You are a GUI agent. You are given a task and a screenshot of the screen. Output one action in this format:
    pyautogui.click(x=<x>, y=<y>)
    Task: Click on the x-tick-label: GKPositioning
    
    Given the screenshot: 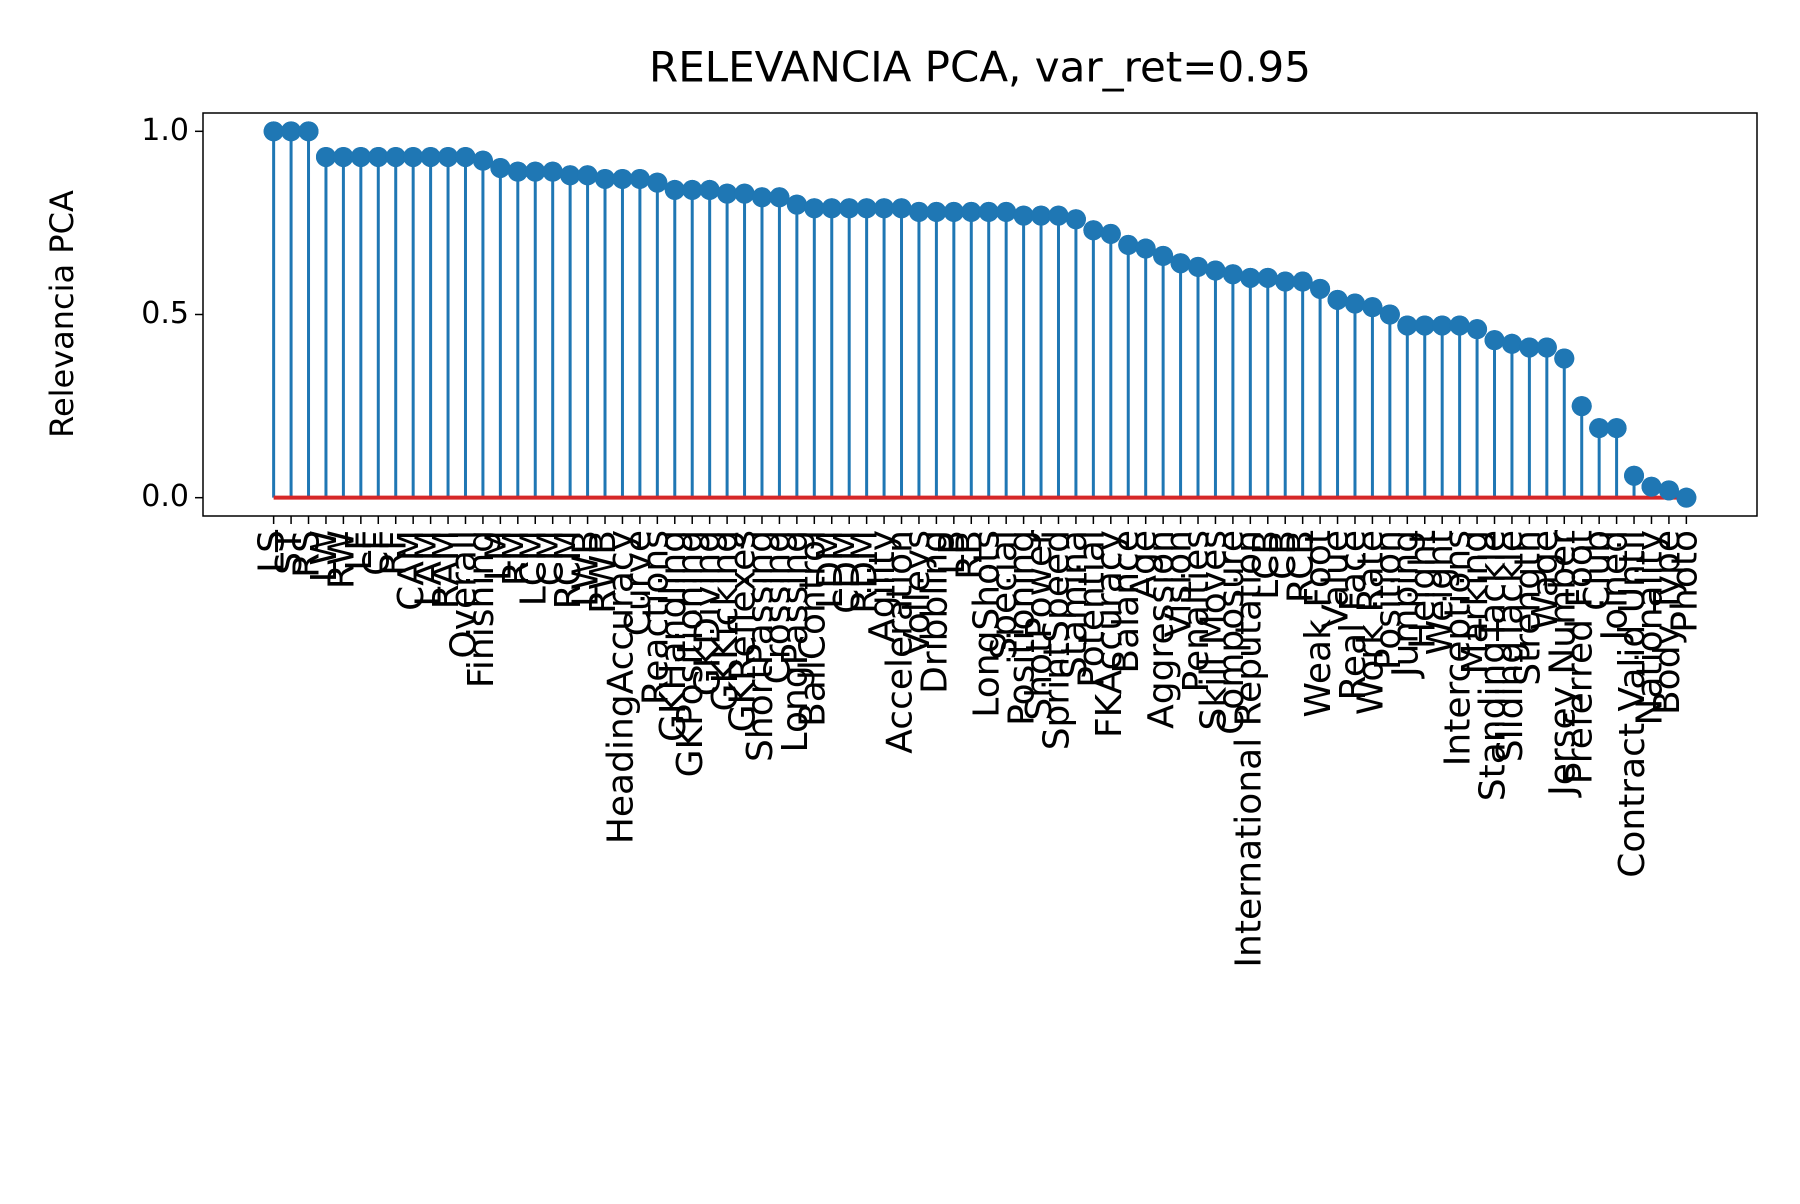 What is the action you would take?
    pyautogui.click(x=690, y=653)
    